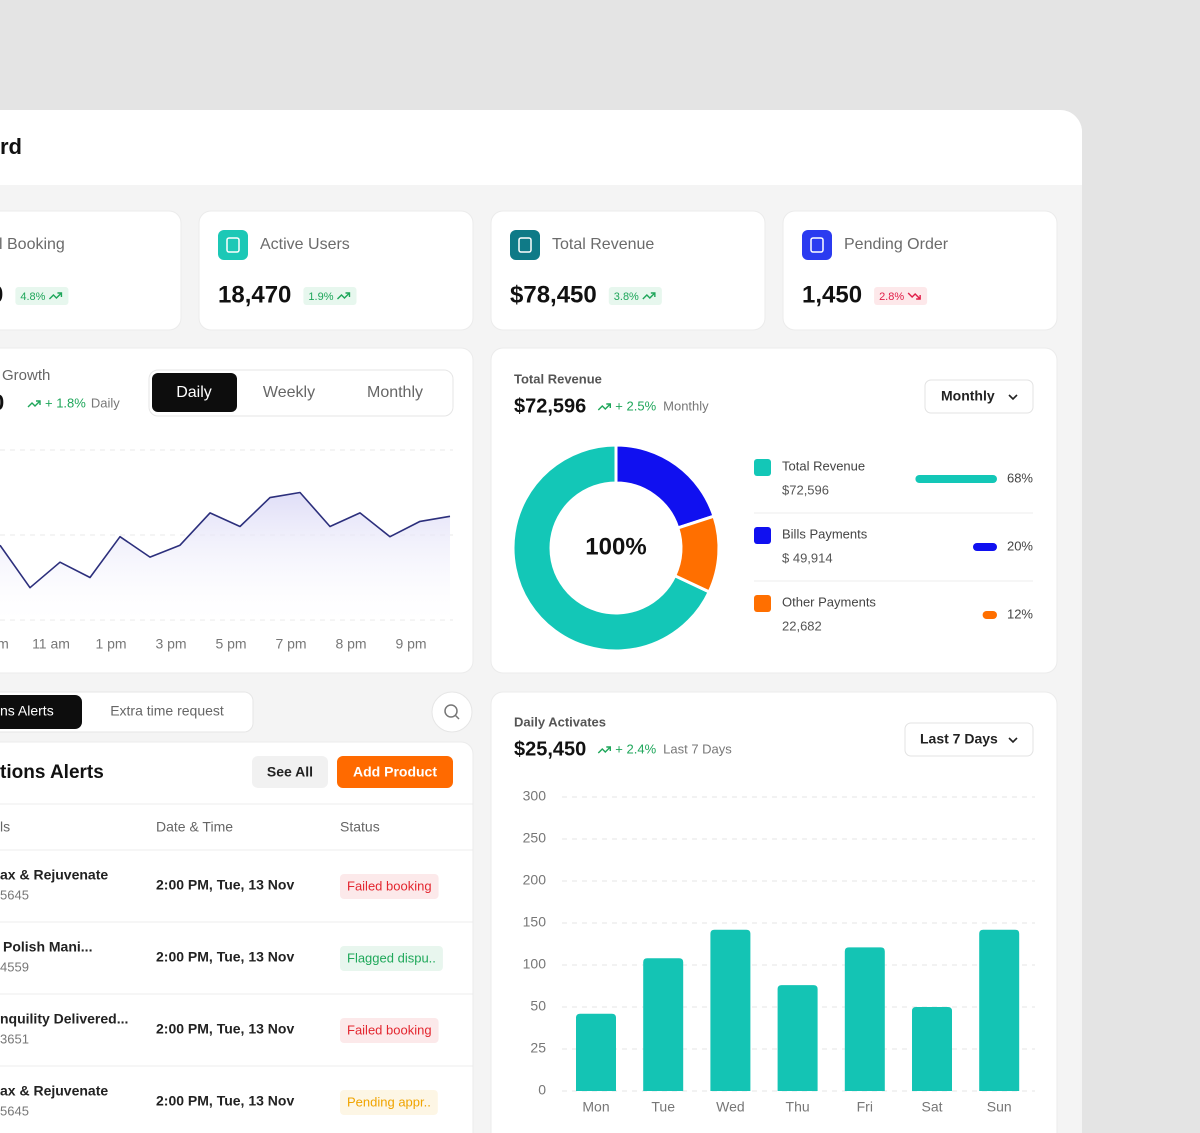 The image size is (1200, 1133). What do you see at coordinates (891, 297) in the screenshot?
I see `change-text: 2.8%` at bounding box center [891, 297].